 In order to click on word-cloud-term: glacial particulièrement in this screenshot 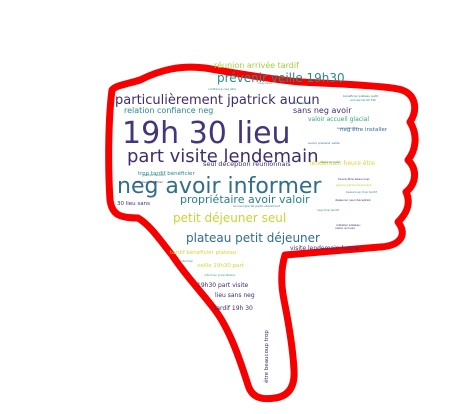, I will do `click(354, 185)`.